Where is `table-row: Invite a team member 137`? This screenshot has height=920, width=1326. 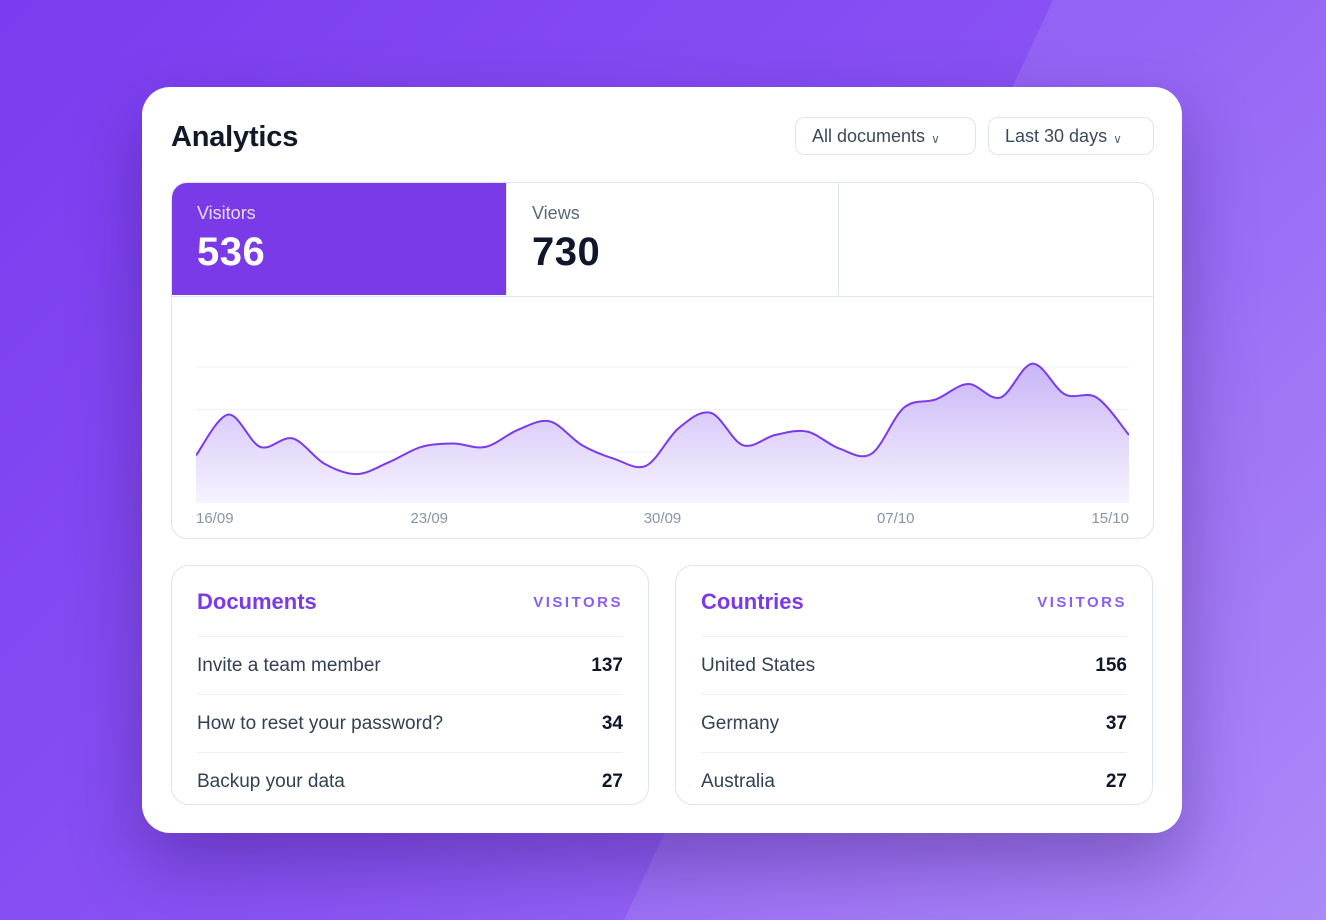
table-row: Invite a team member 137 is located at coordinates (410, 665).